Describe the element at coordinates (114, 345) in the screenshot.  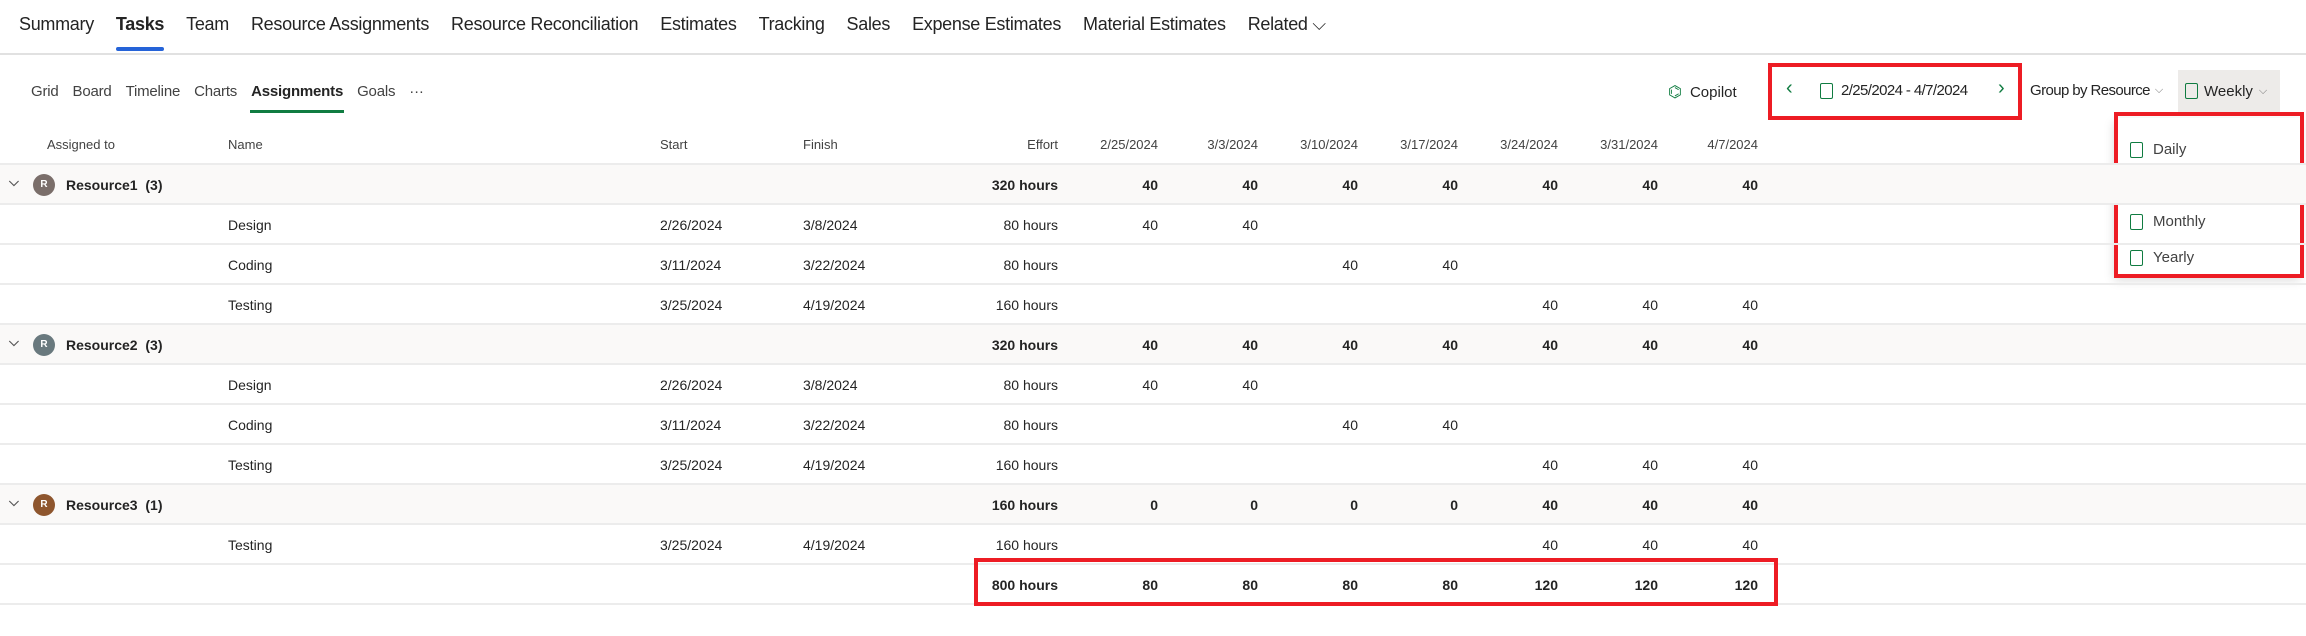
I see `resource-name: Resource2 (3)` at that location.